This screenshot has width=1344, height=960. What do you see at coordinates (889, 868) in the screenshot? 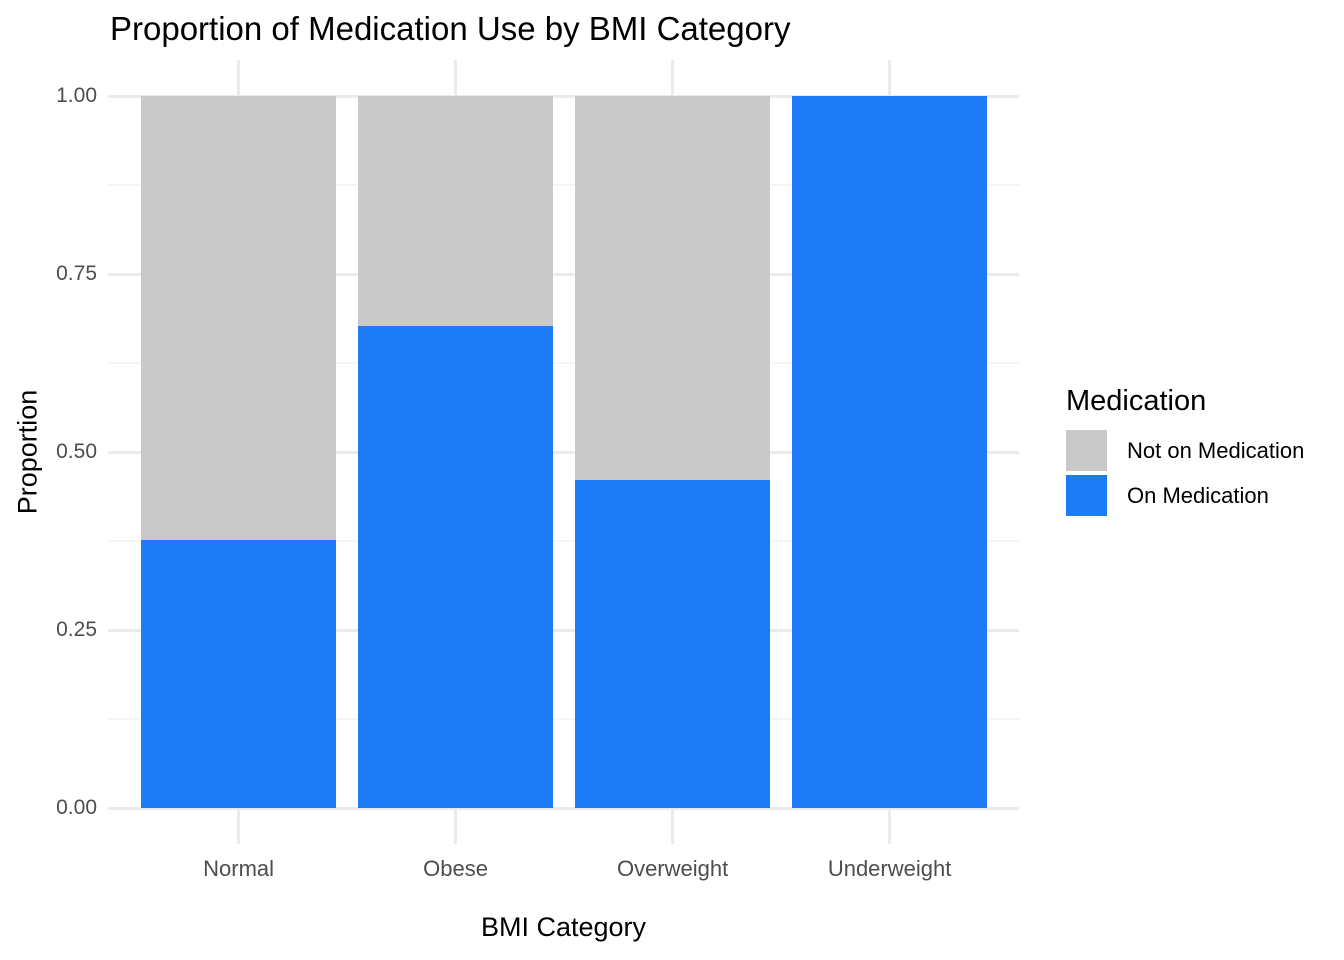
I see `x-tick-label: Underweight` at bounding box center [889, 868].